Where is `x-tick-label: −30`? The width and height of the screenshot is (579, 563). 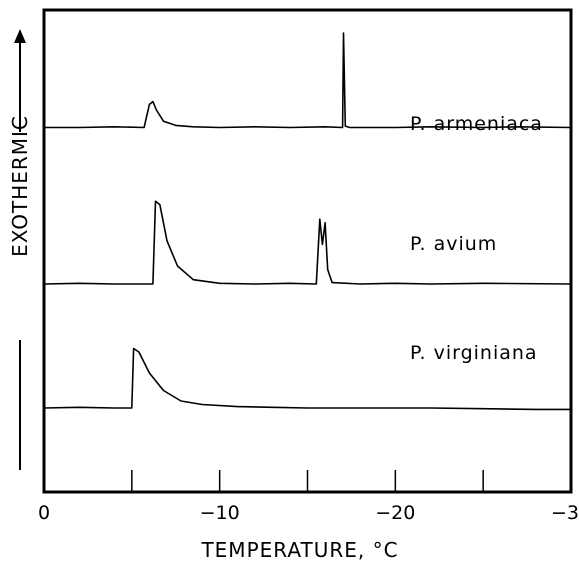
x-tick-label: −30 is located at coordinates (565, 513).